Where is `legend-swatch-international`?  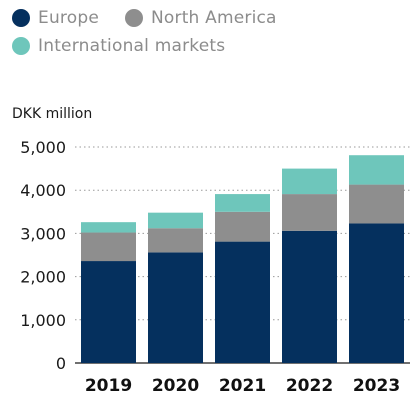 legend-swatch-international is located at coordinates (21, 46).